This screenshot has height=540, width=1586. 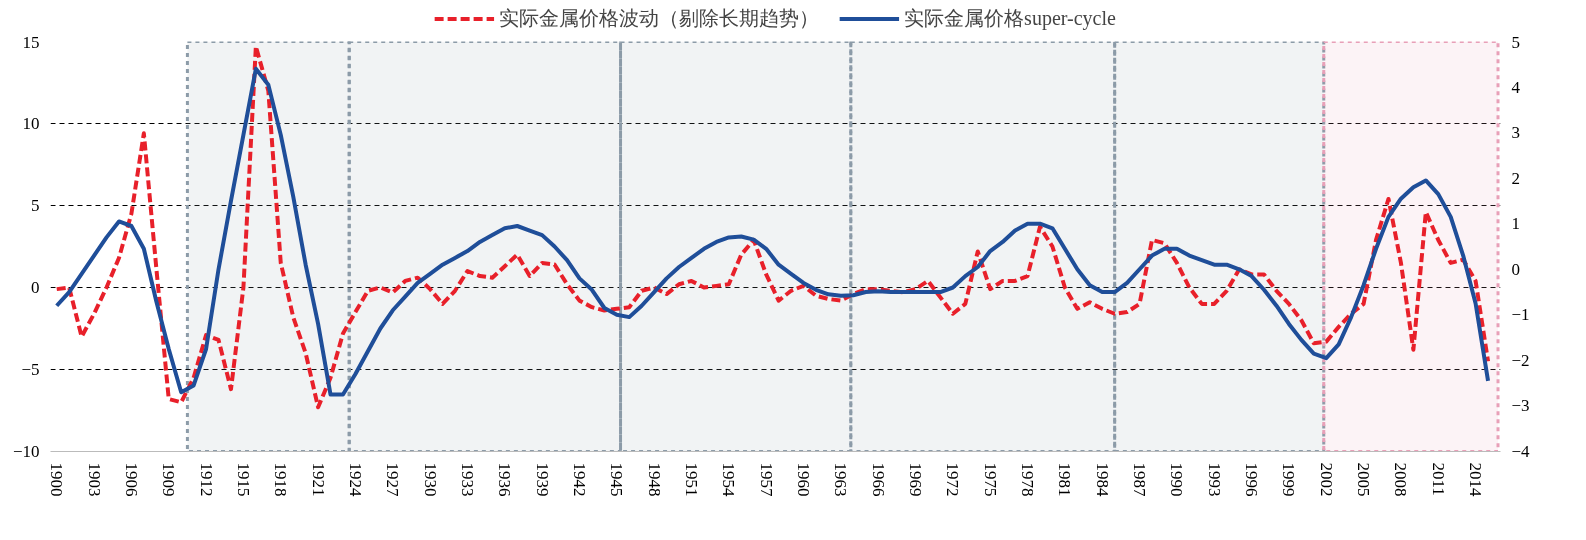 What do you see at coordinates (1252, 479) in the screenshot?
I see `x-tick-label: 1996` at bounding box center [1252, 479].